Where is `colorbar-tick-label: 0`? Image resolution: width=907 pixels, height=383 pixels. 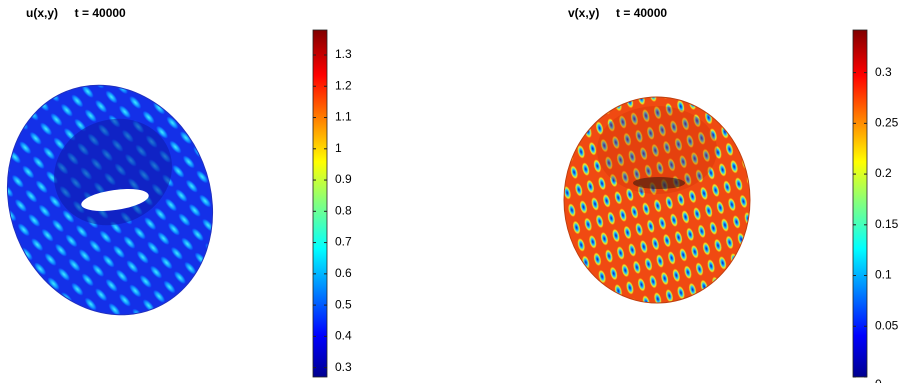
colorbar-tick-label: 0 is located at coordinates (878, 380).